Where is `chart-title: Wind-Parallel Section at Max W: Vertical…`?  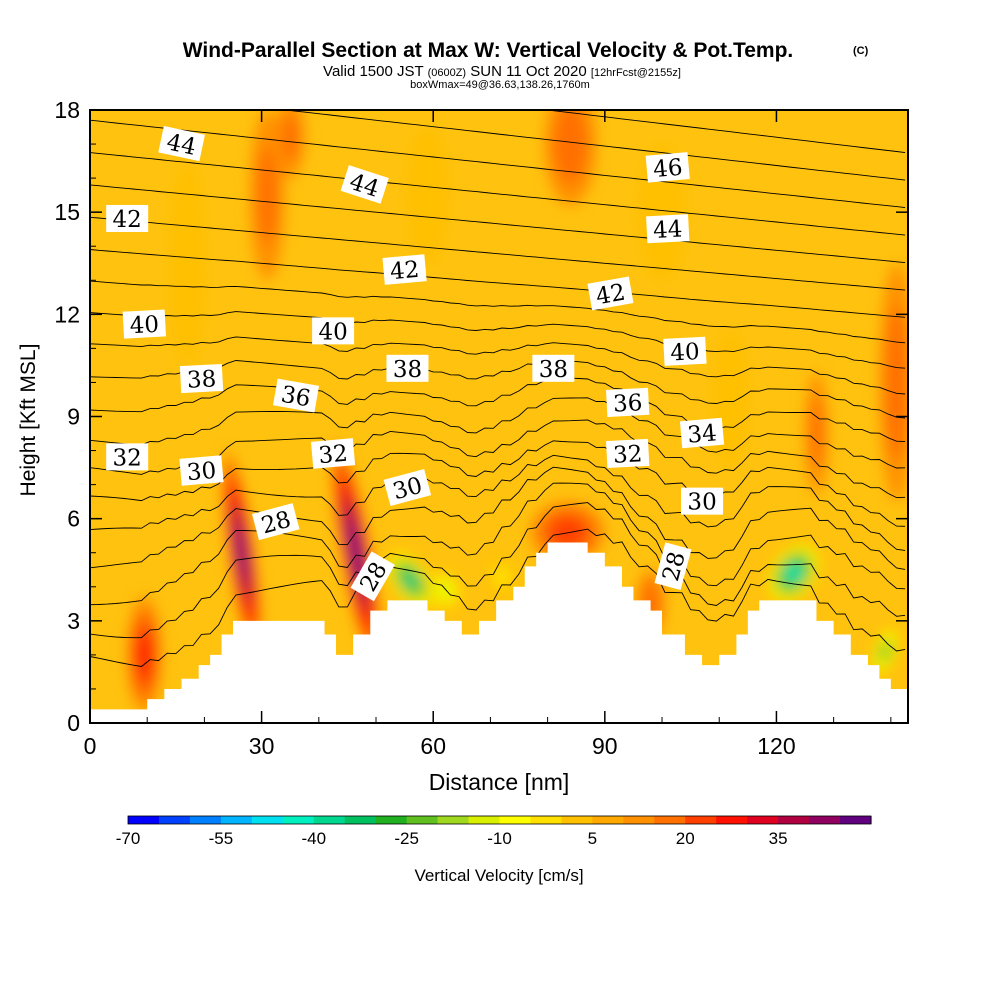 chart-title: Wind-Parallel Section at Max W: Vertical… is located at coordinates (488, 50).